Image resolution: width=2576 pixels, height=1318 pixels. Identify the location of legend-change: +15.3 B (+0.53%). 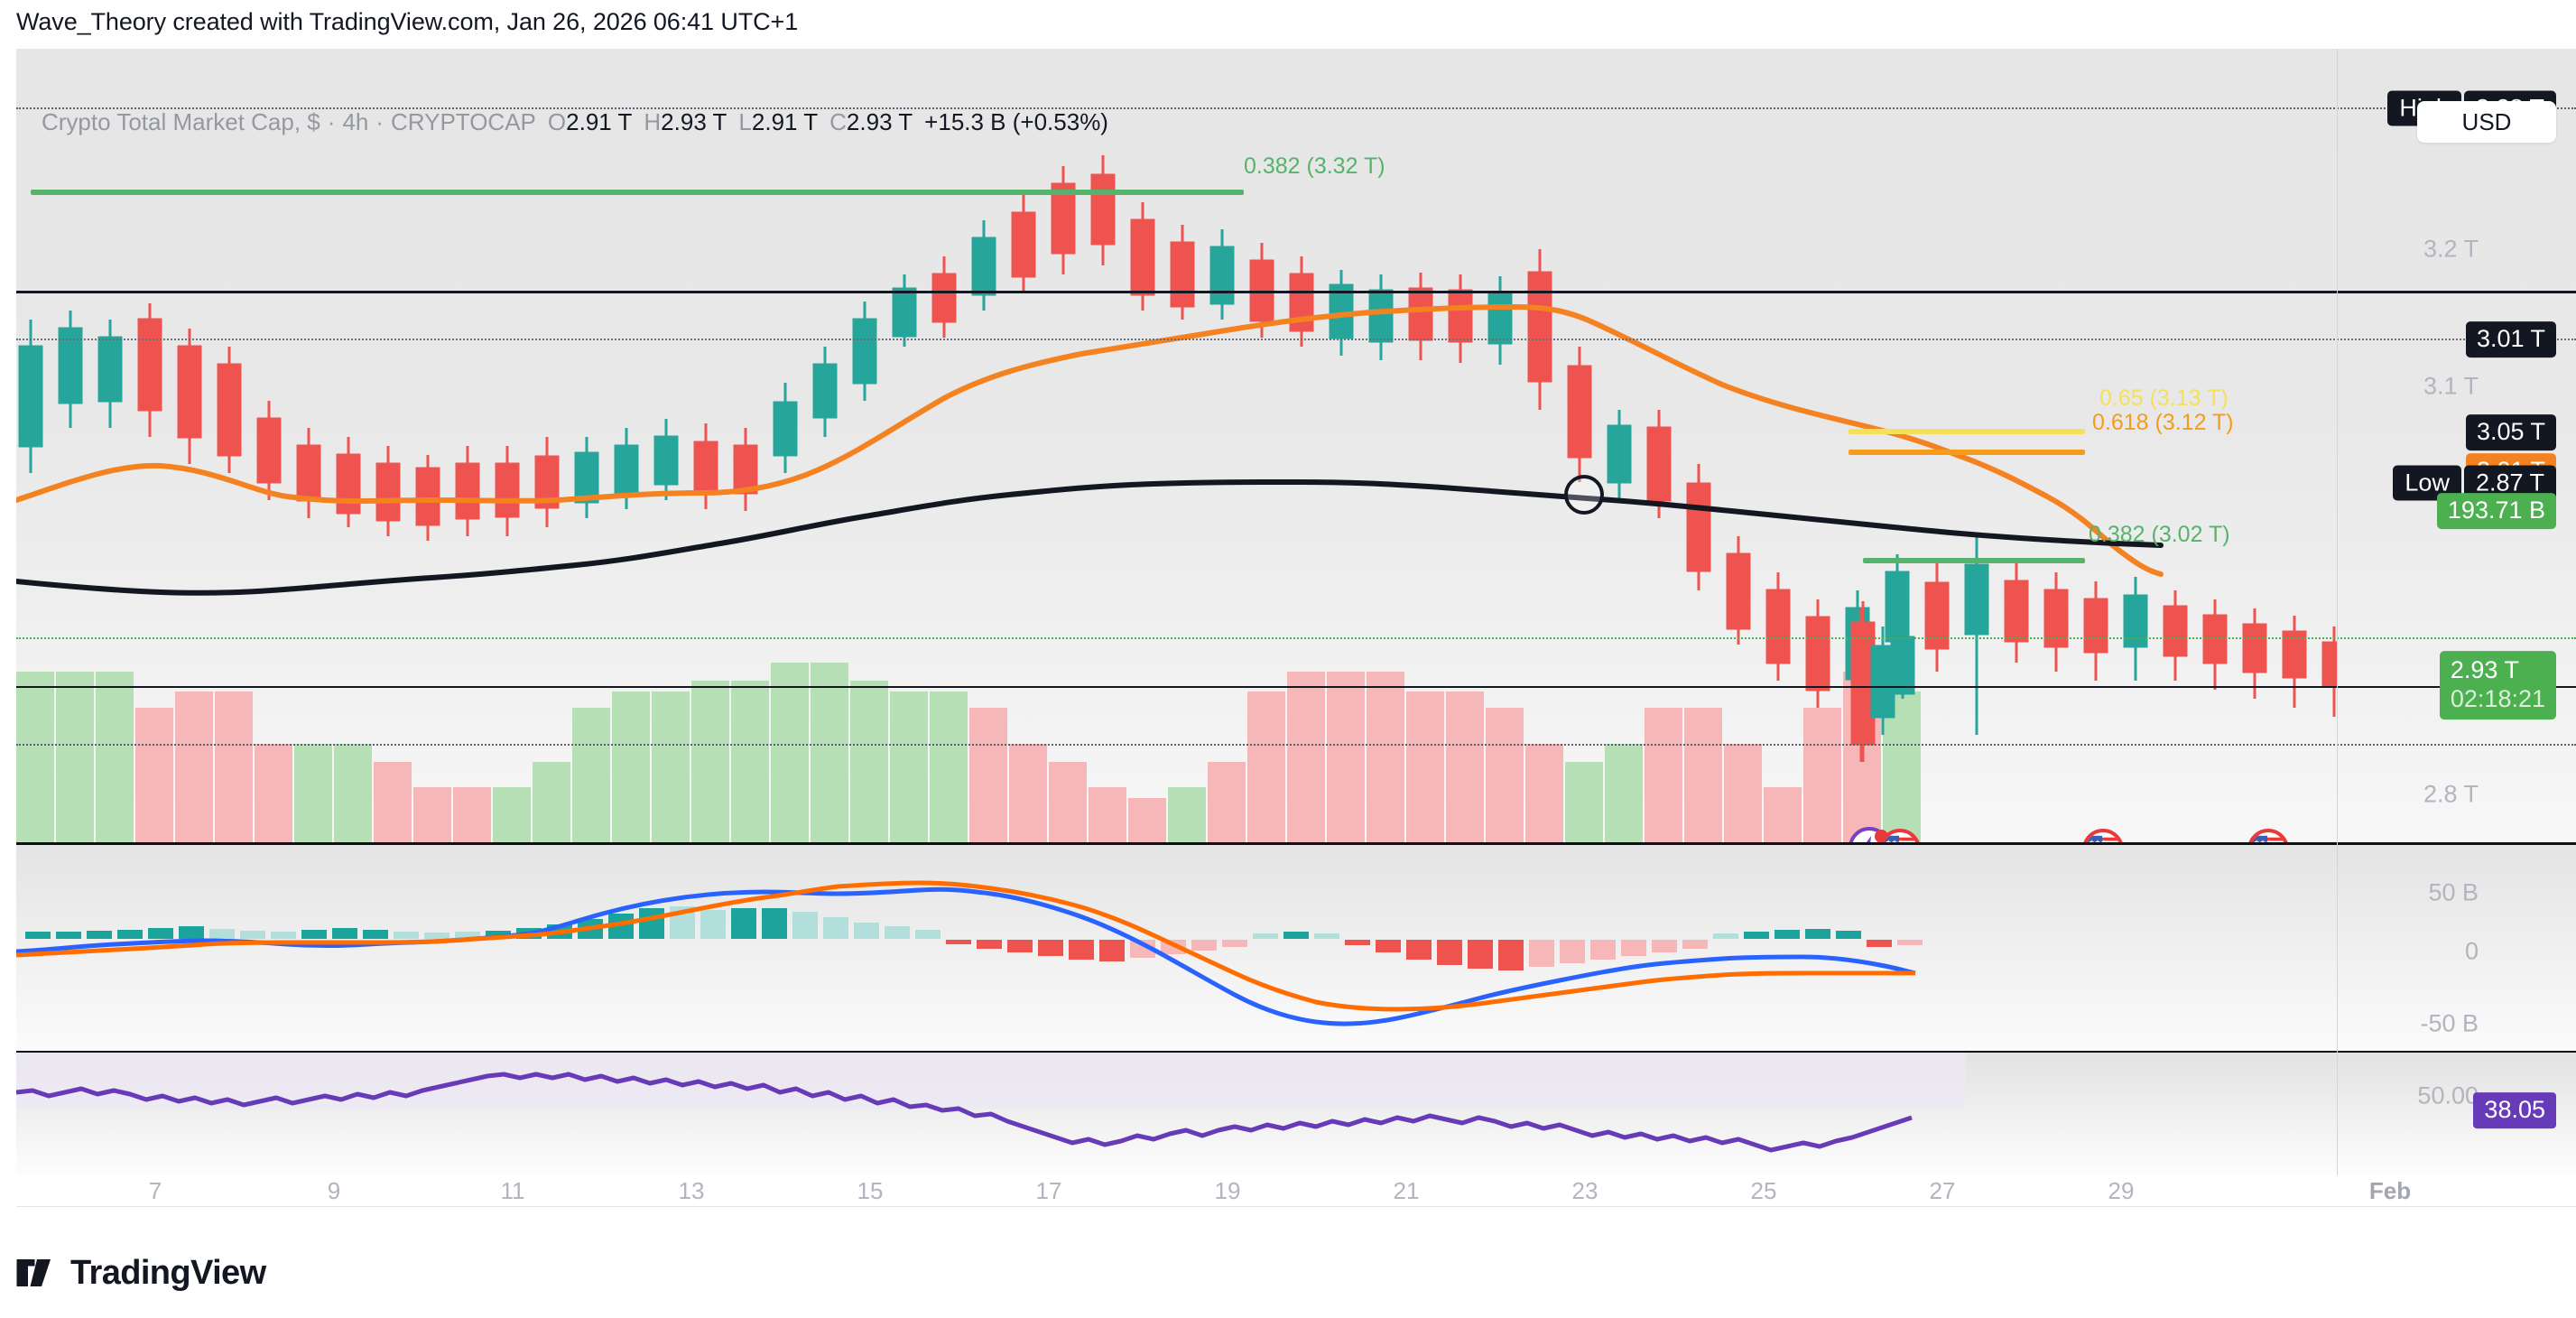
(1016, 122).